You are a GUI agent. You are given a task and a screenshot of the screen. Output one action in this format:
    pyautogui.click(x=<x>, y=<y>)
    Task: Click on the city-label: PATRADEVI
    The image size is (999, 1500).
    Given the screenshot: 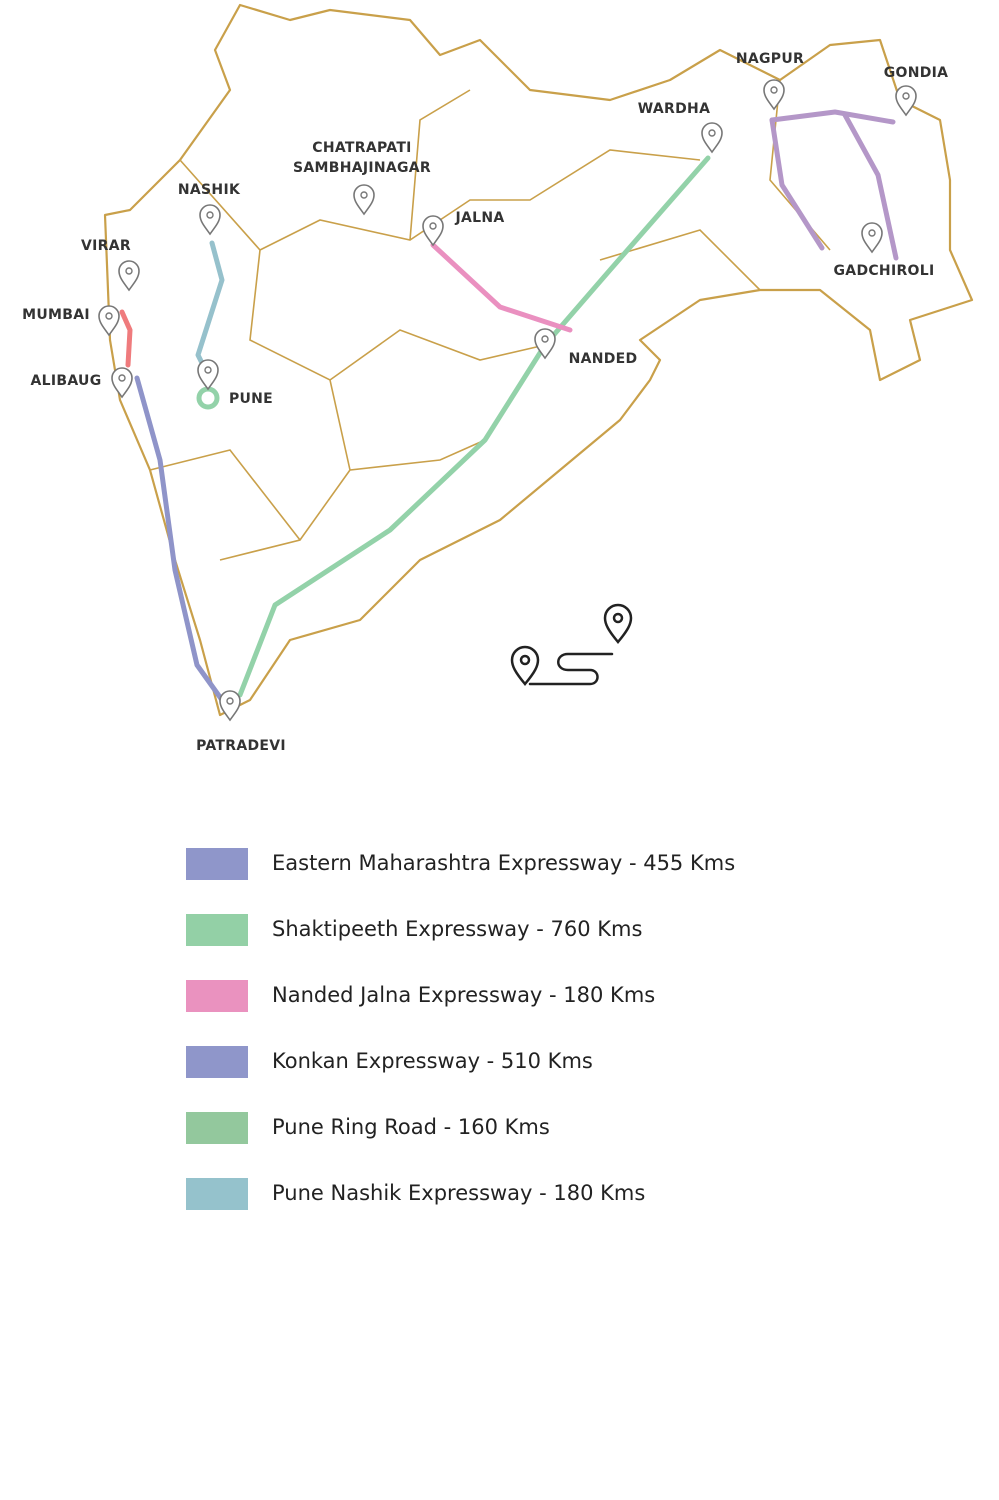 What is the action you would take?
    pyautogui.click(x=241, y=746)
    